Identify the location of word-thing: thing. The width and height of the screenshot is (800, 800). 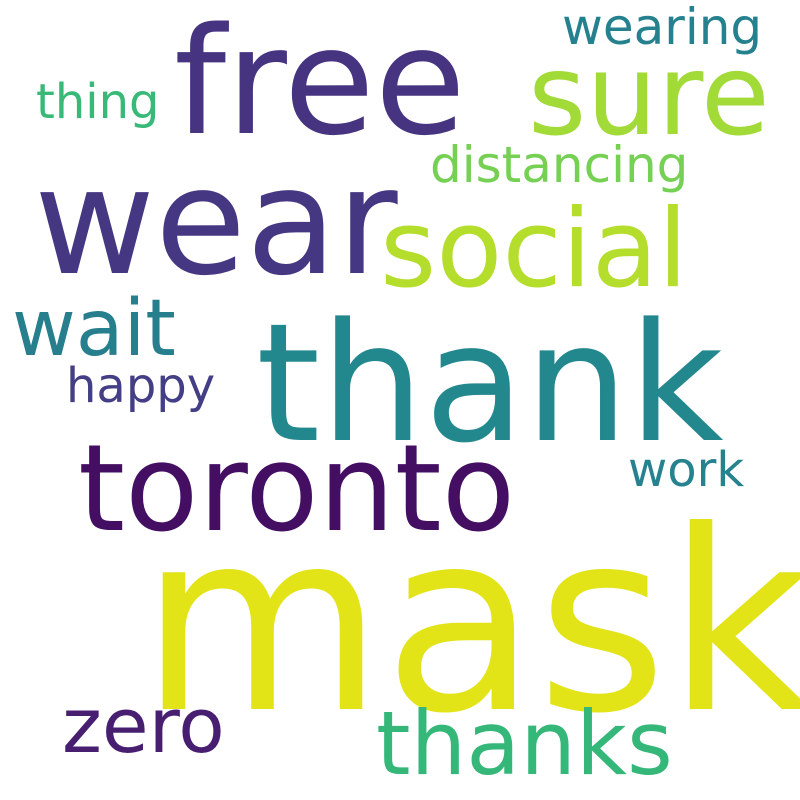
(98, 102).